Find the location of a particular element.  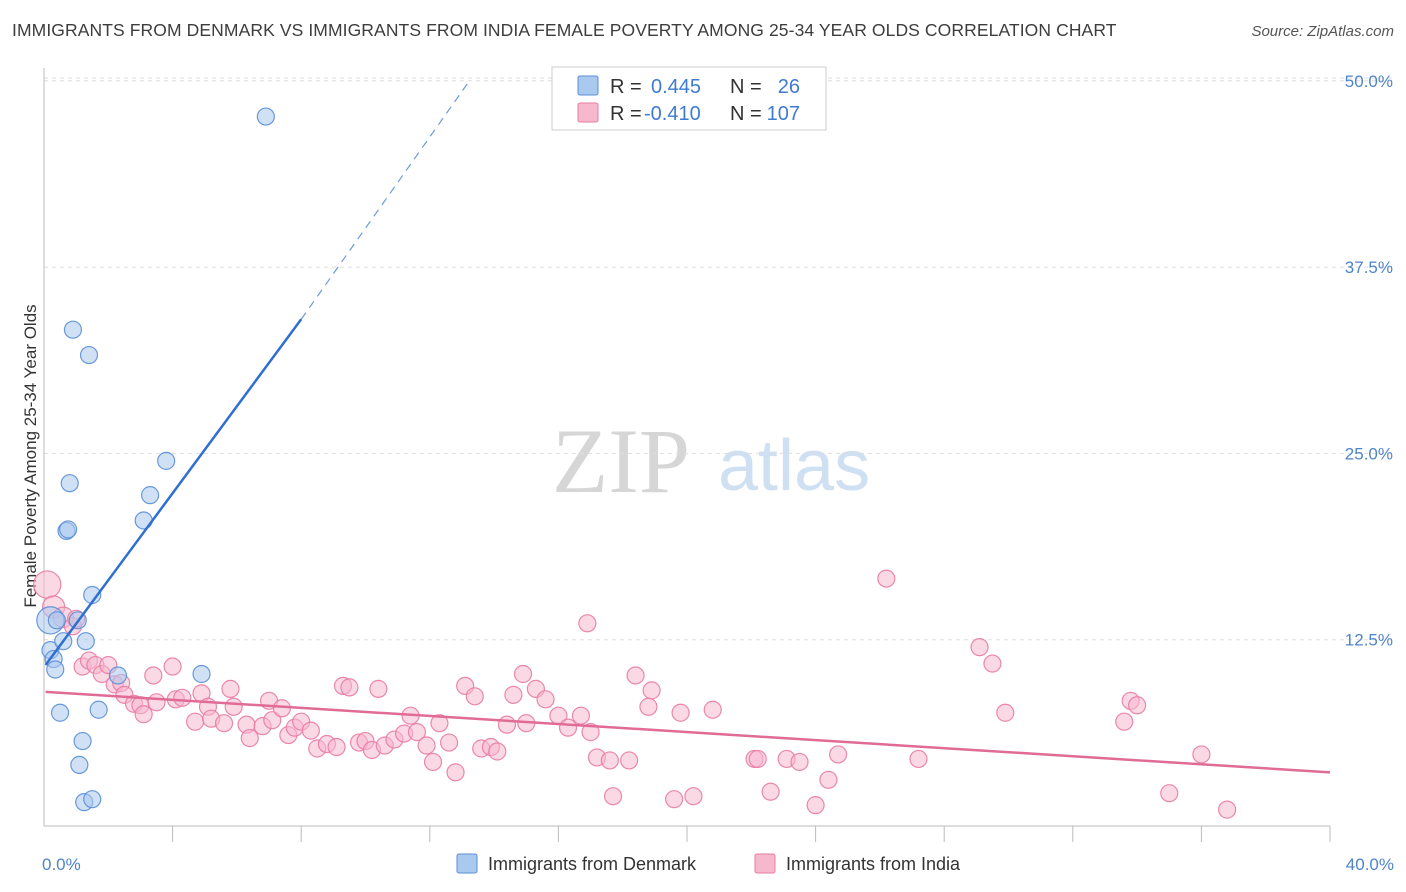

bottom-legend-swatch-denmark is located at coordinates (467, 863).